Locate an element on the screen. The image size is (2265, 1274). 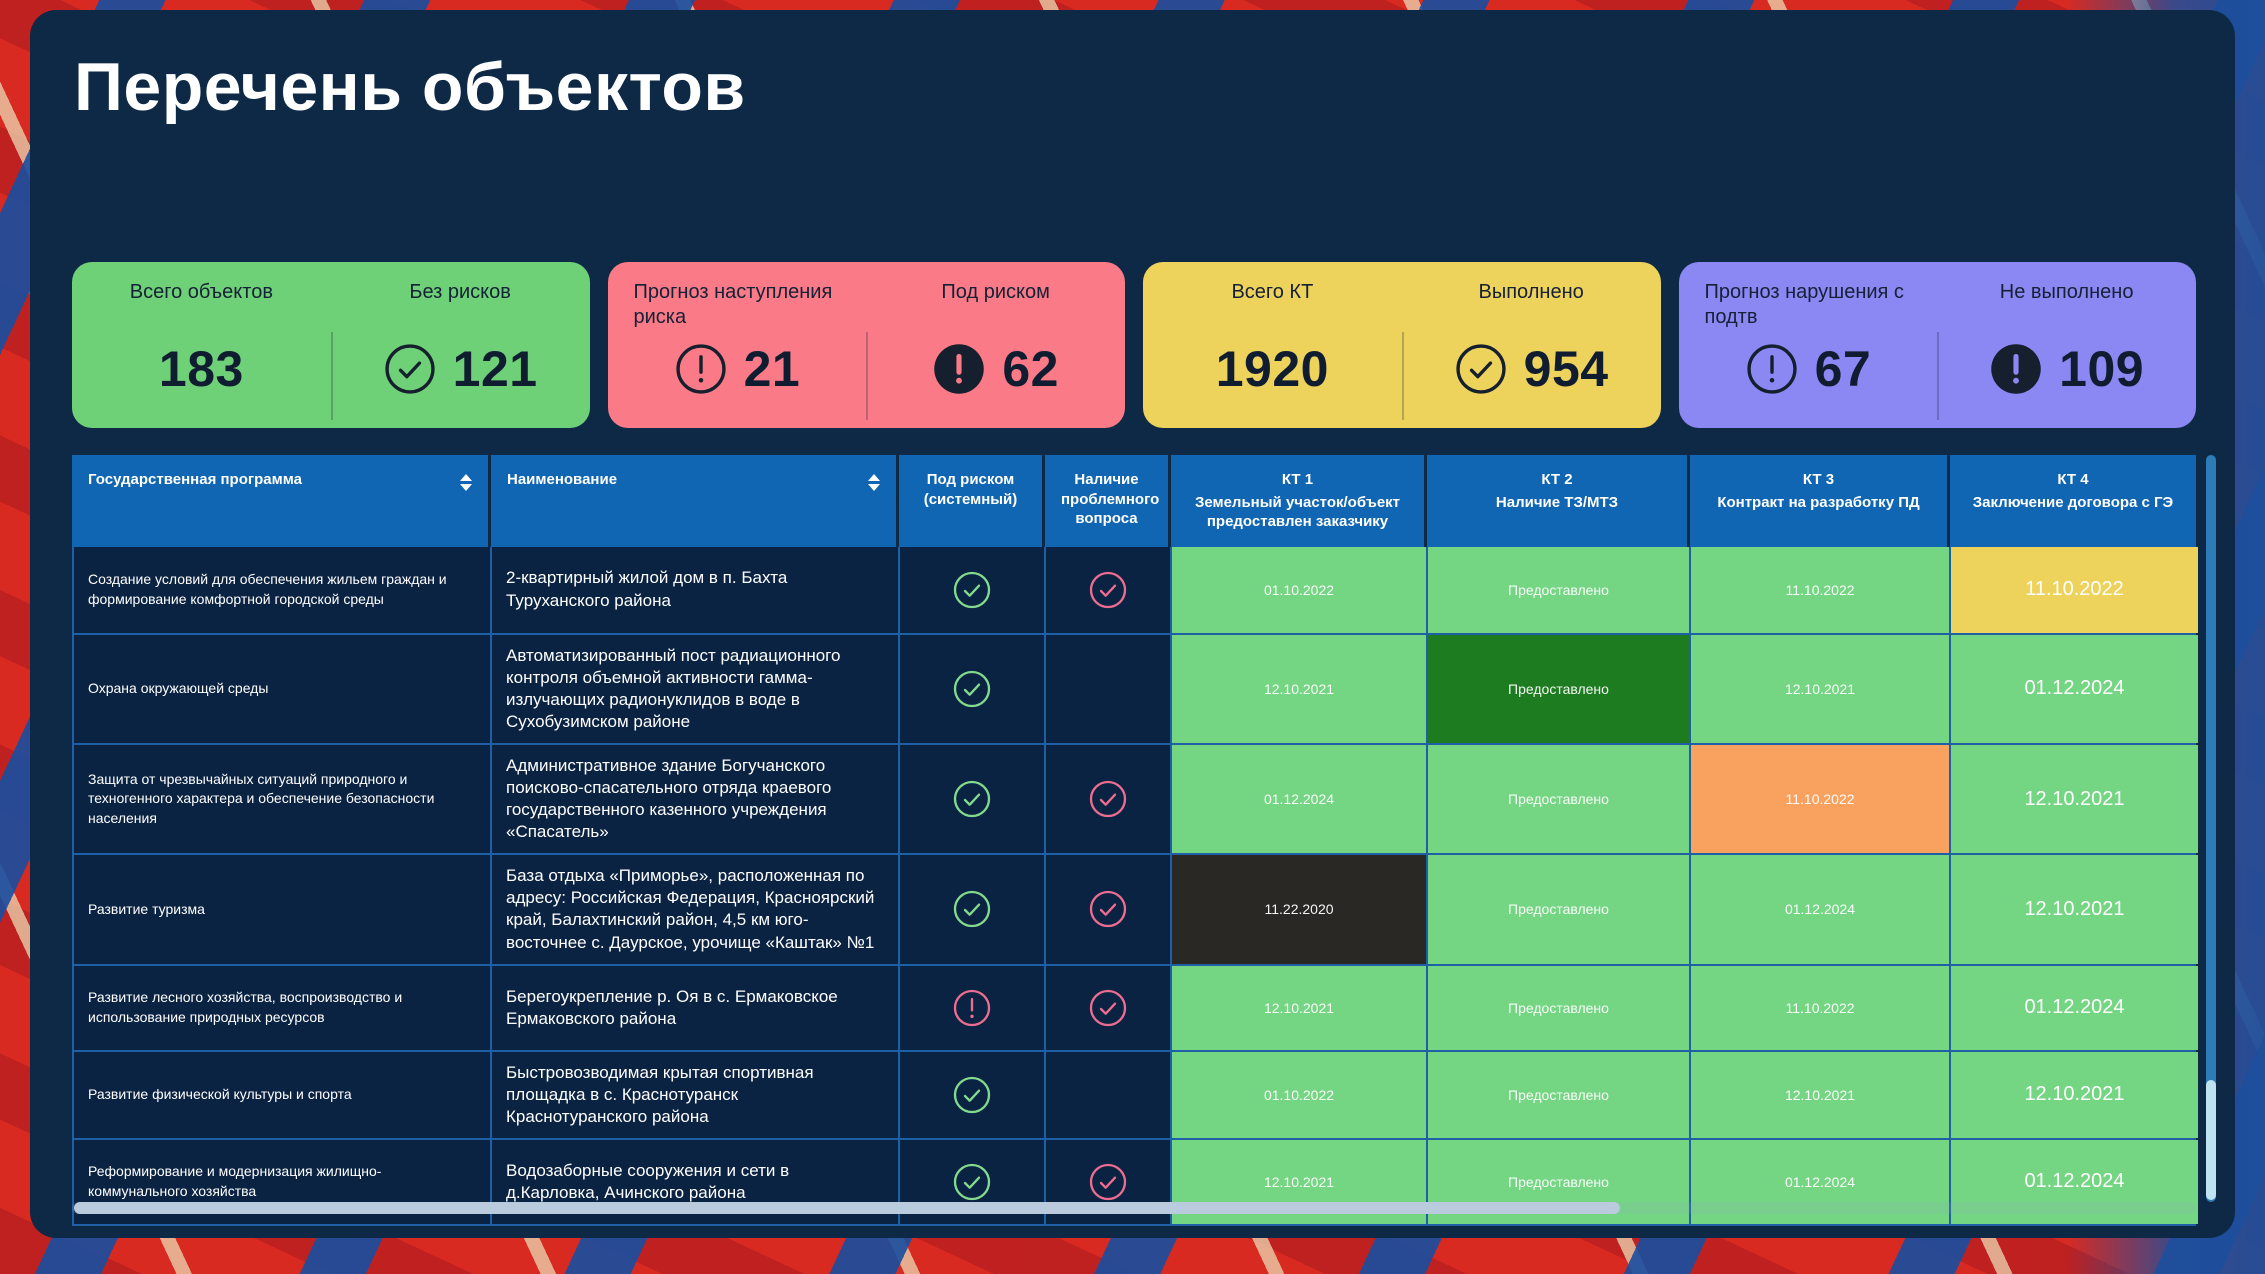
kt1-cell: 01.12.2024 is located at coordinates (1298, 799).